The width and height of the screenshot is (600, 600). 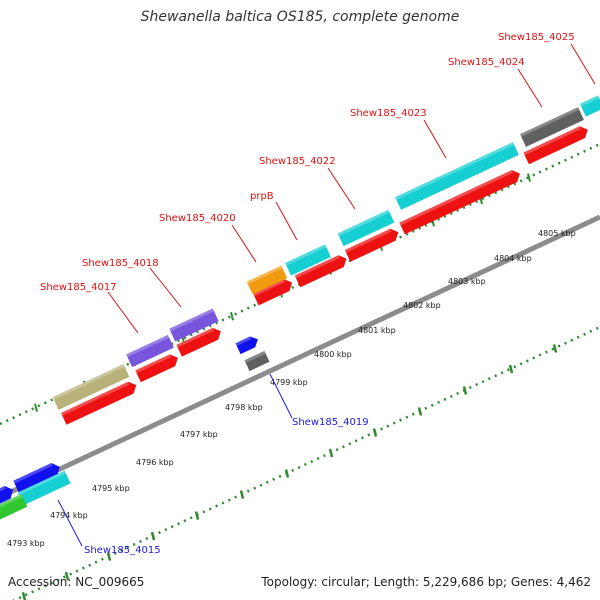 I want to click on gene-blue-2-shape, so click(x=7, y=495).